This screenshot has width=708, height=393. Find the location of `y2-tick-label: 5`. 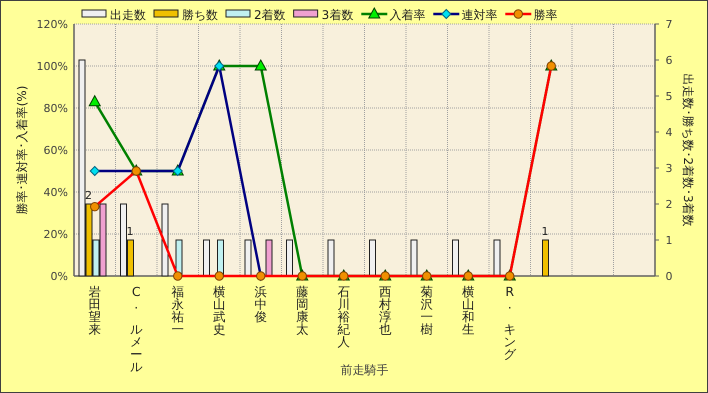

y2-tick-label: 5 is located at coordinates (669, 96).